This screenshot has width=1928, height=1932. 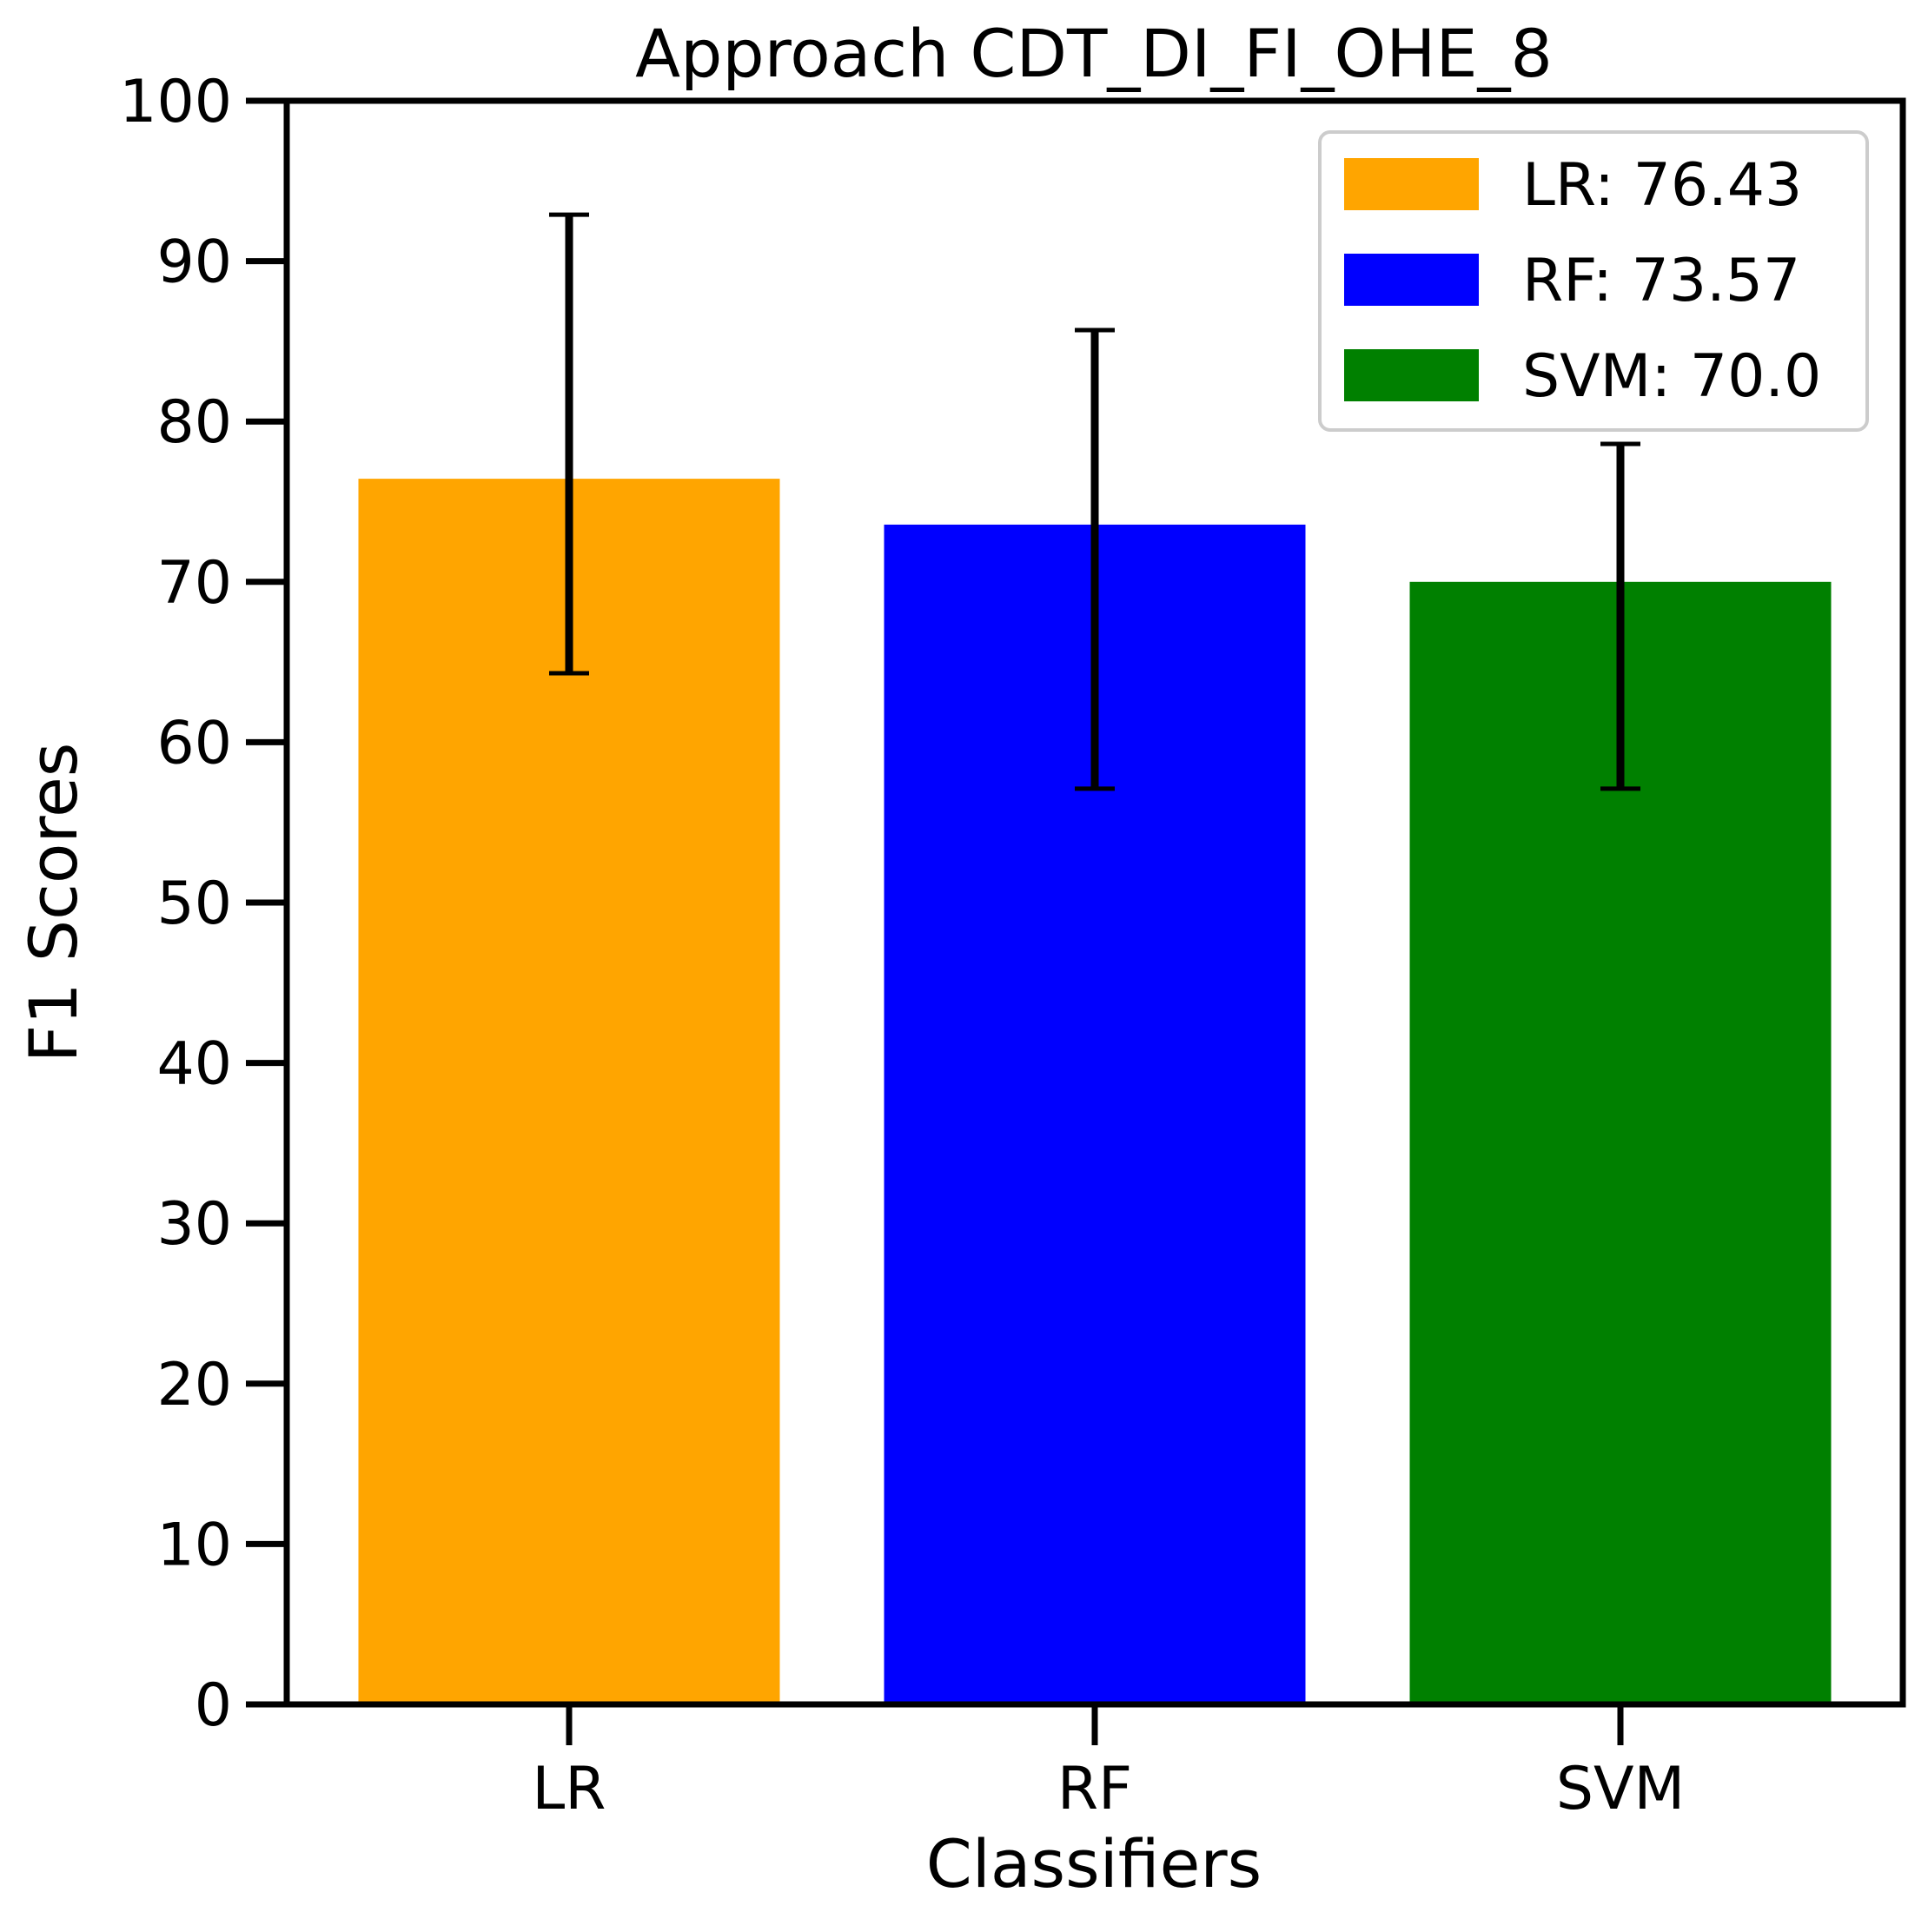 I want to click on y-tick-label-40: 40, so click(x=194, y=1065).